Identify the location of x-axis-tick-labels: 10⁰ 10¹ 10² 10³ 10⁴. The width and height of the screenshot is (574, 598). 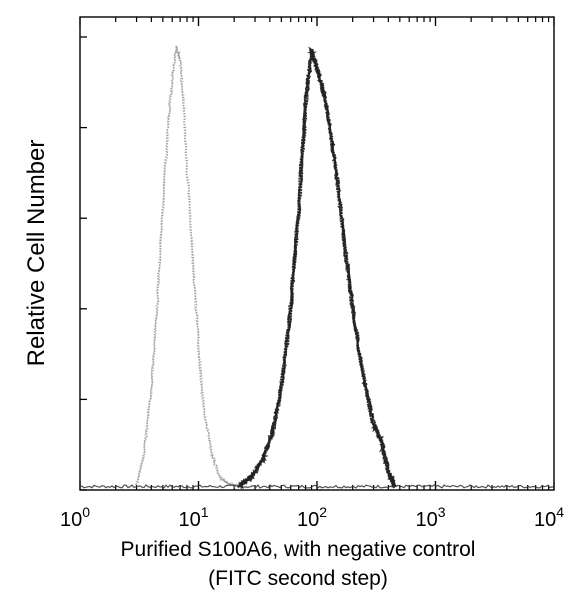
(312, 517).